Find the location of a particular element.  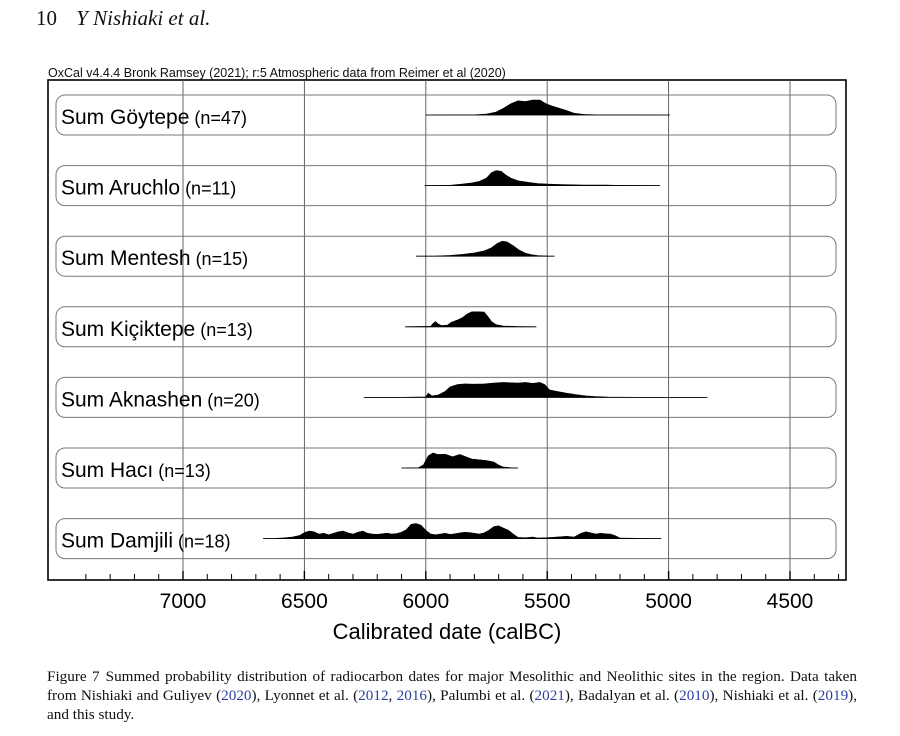

series-label: Sum Aknashen (n=20) is located at coordinates (160, 399).